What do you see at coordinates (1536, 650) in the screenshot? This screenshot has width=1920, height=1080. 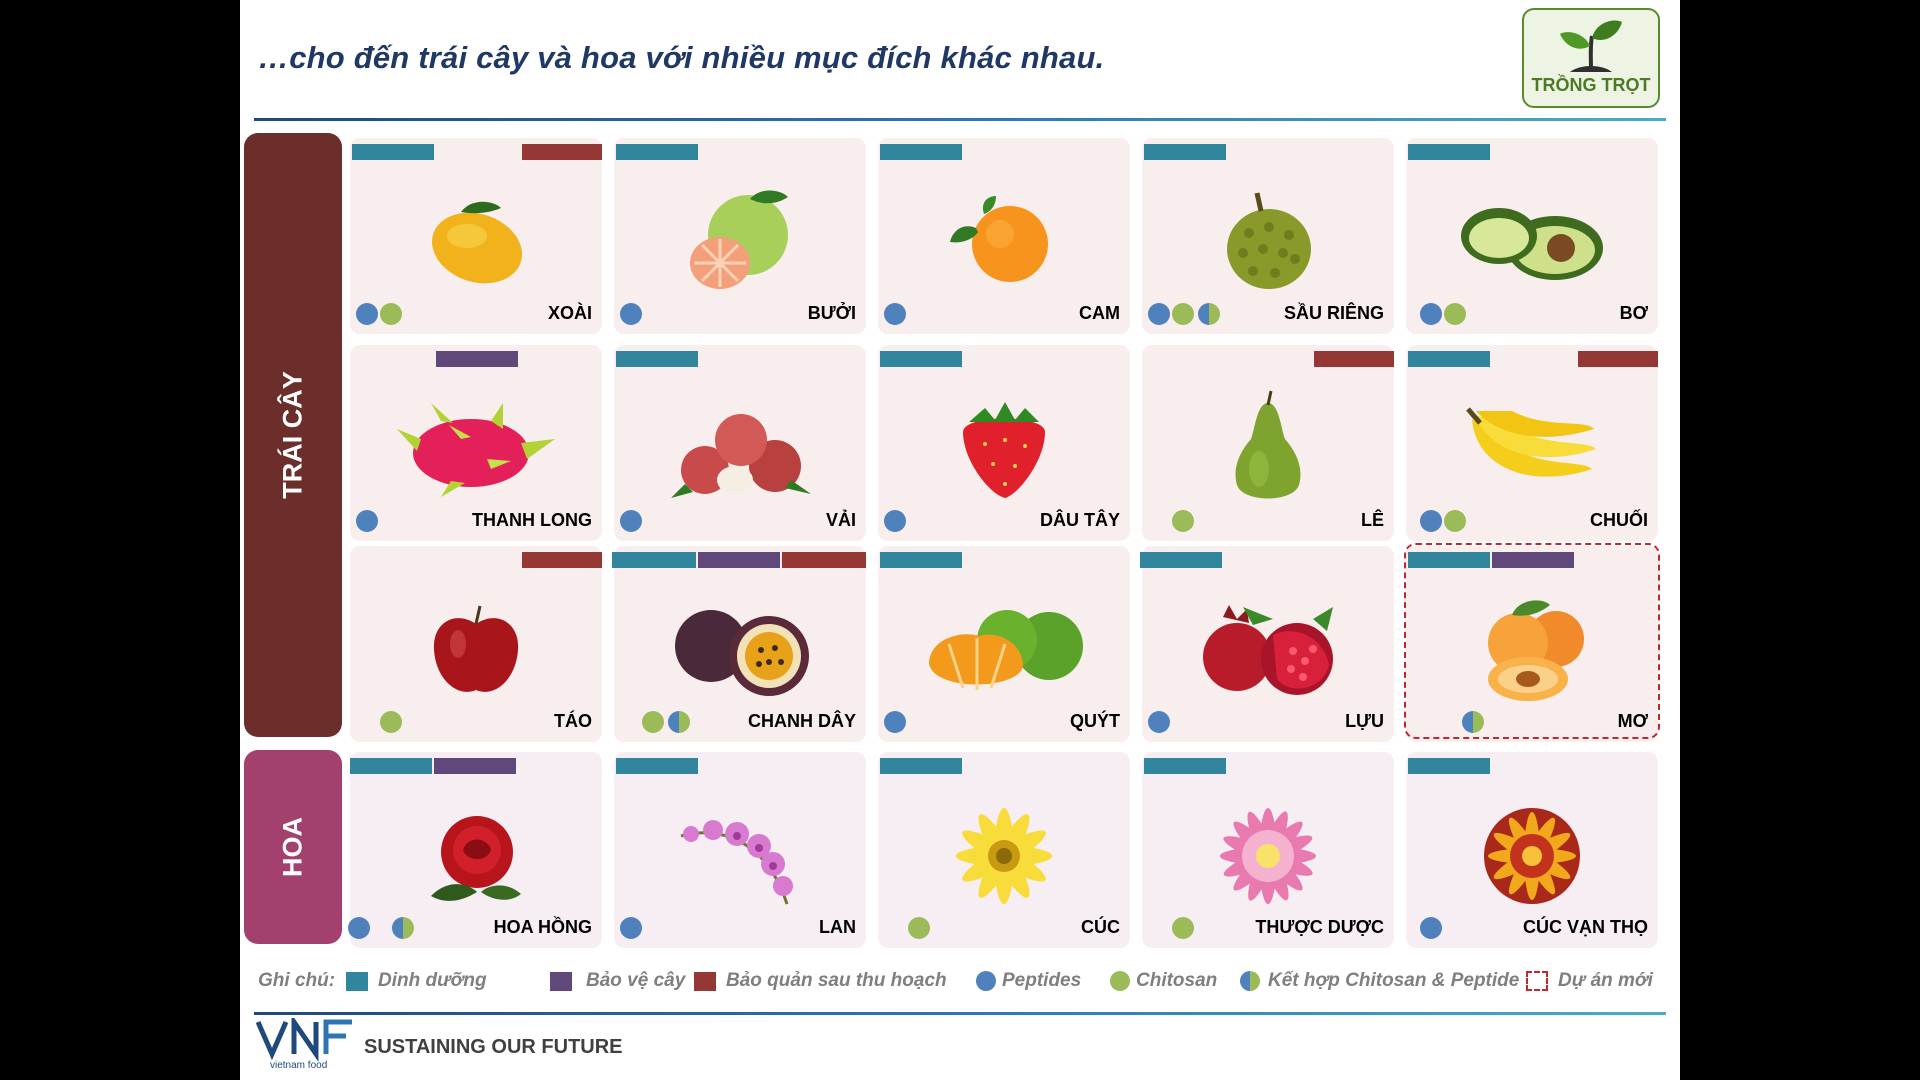 I see `apricot-icon` at bounding box center [1536, 650].